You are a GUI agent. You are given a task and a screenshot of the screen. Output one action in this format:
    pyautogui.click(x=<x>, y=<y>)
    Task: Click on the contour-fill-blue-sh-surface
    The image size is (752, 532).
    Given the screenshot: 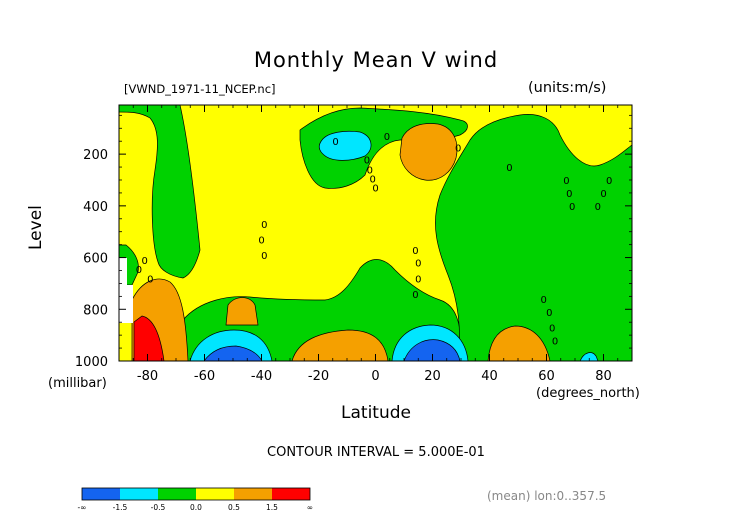 What is the action you would take?
    pyautogui.click(x=233, y=353)
    